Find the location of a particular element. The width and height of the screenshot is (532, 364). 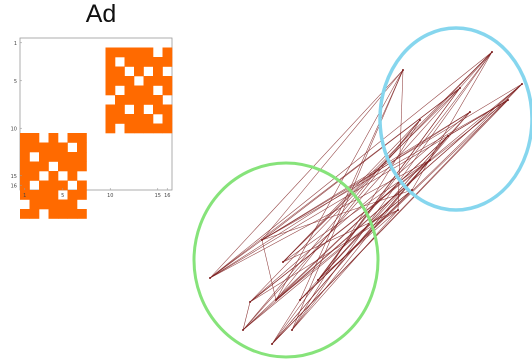

y-tick-label: 1 is located at coordinates (15, 44).